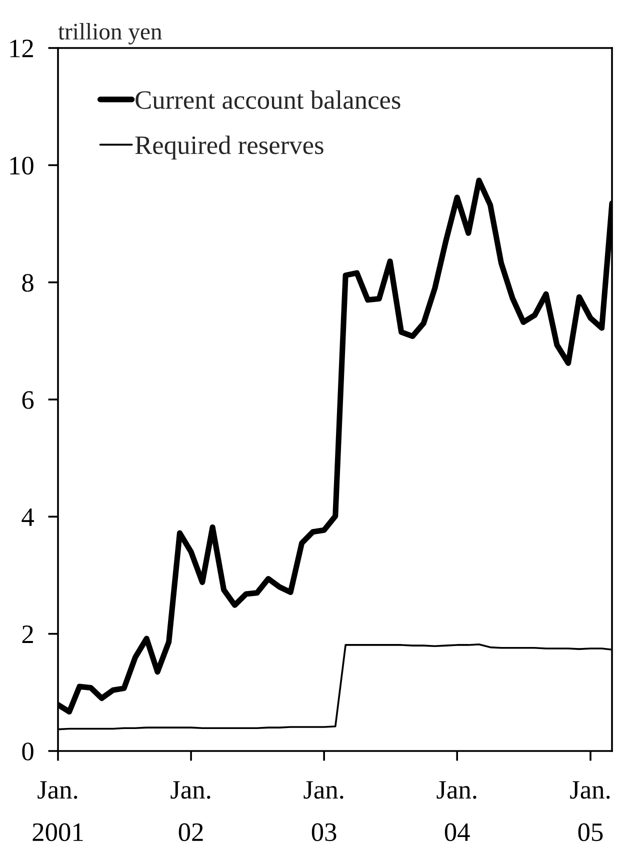 The image size is (621, 861). What do you see at coordinates (268, 99) in the screenshot?
I see `legend-label: Current account balances` at bounding box center [268, 99].